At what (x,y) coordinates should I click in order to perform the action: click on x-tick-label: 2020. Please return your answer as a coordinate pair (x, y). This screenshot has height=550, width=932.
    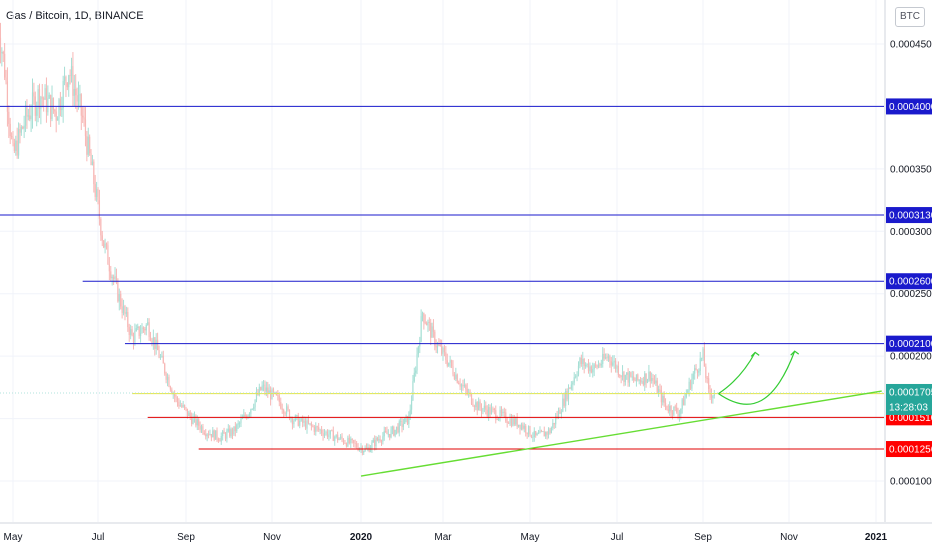
    Looking at the image, I should click on (361, 537).